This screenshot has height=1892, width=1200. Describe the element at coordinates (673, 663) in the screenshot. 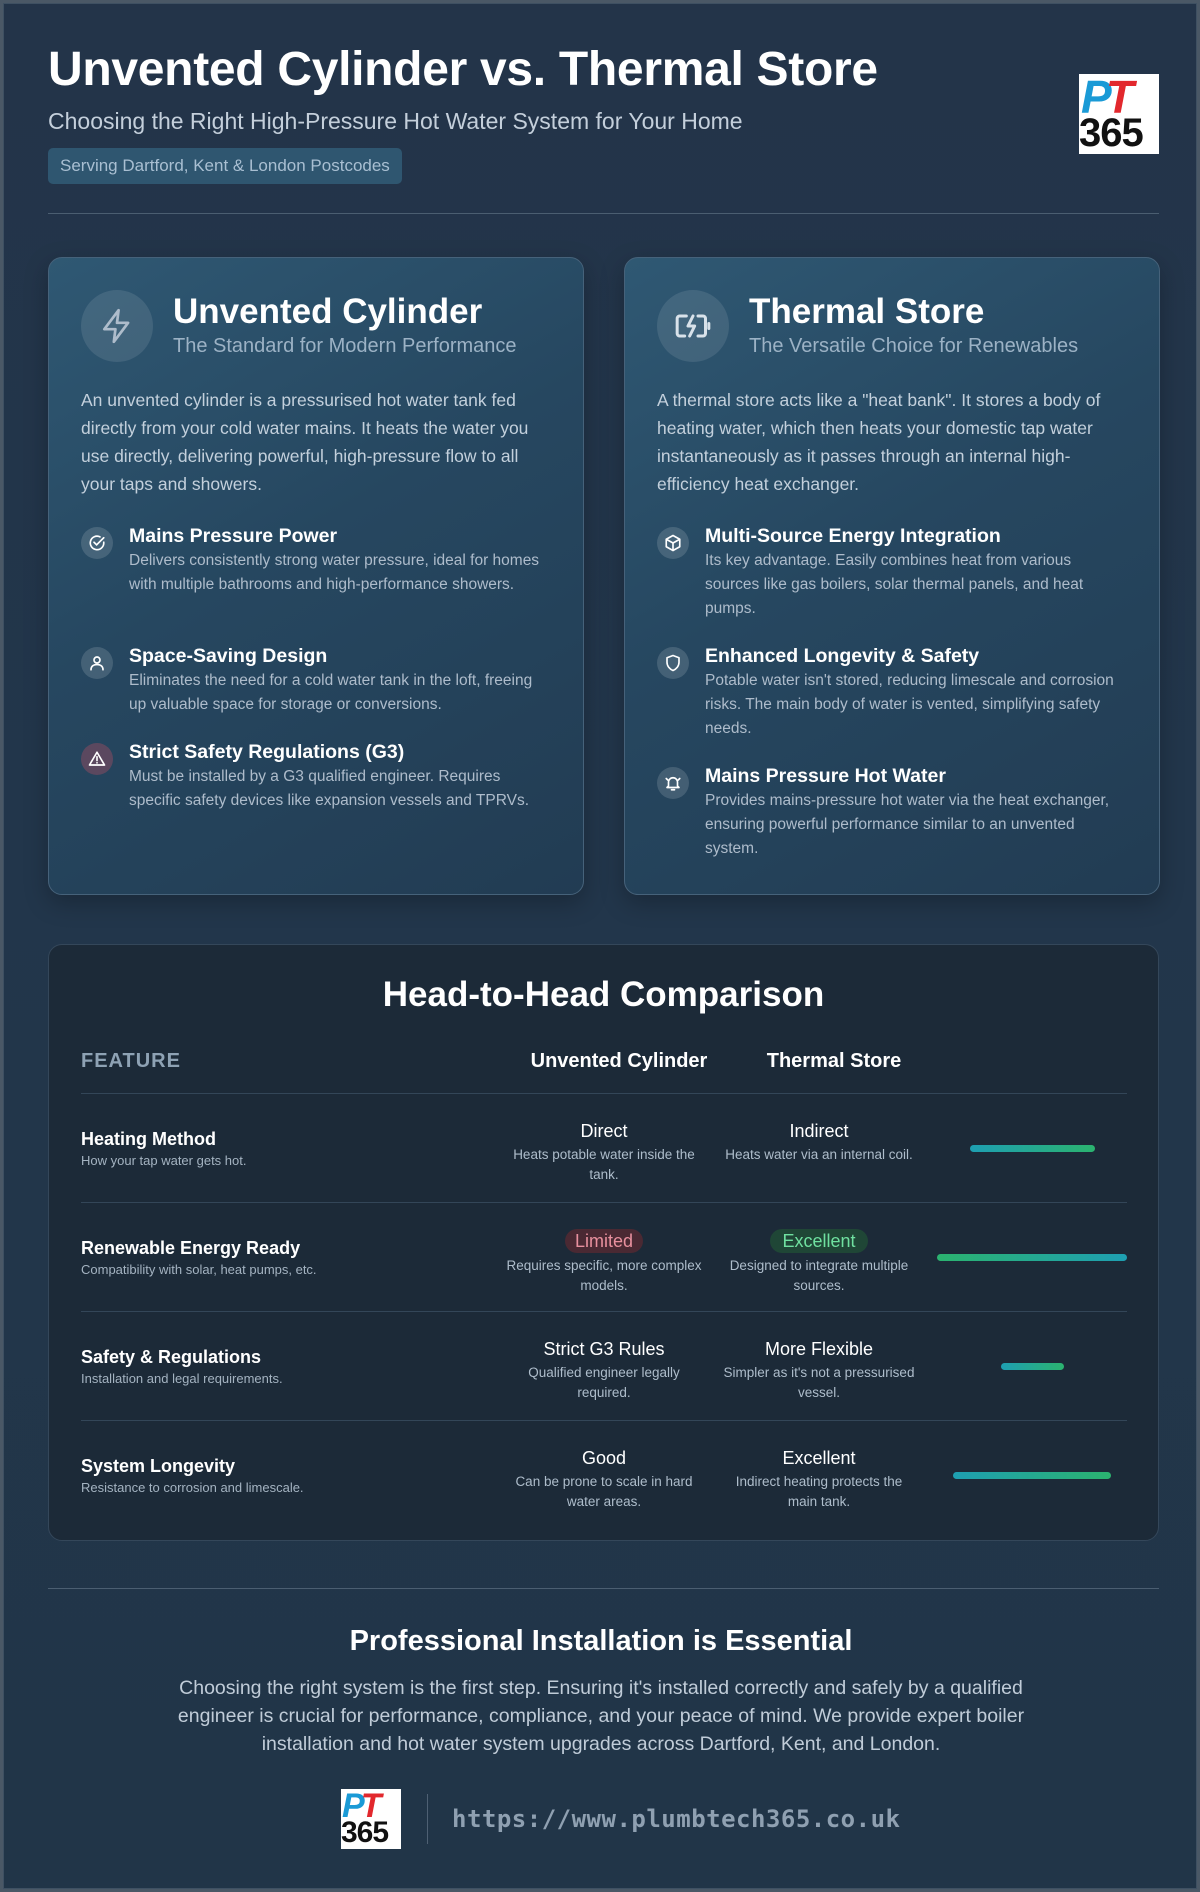

I see `shield-icon` at that location.